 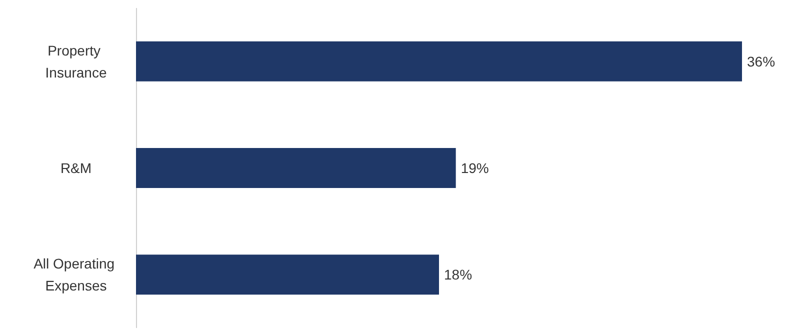 What do you see at coordinates (458, 274) in the screenshot?
I see `data-label: 18%` at bounding box center [458, 274].